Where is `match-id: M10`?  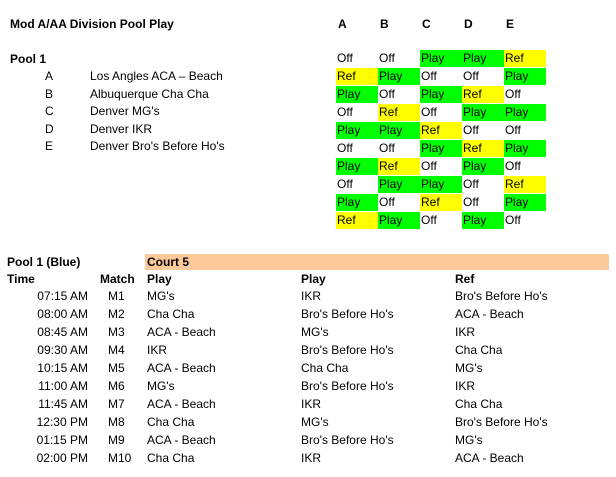
match-id: M10 is located at coordinates (120, 458).